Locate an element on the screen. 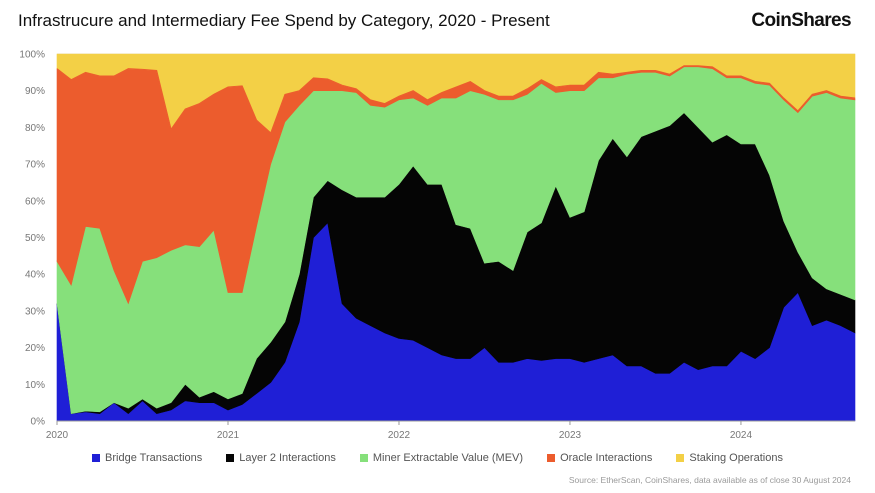  legend-label: Layer 2 Interactions is located at coordinates (287, 458).